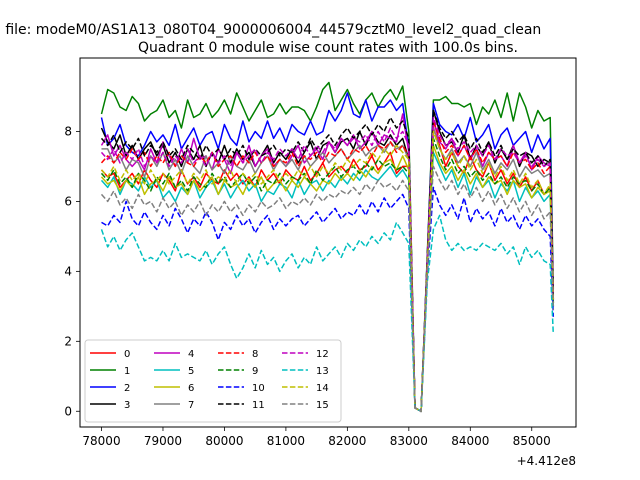 The height and width of the screenshot is (480, 640). What do you see at coordinates (286, 441) in the screenshot?
I see `x-tick-label: 81000` at bounding box center [286, 441].